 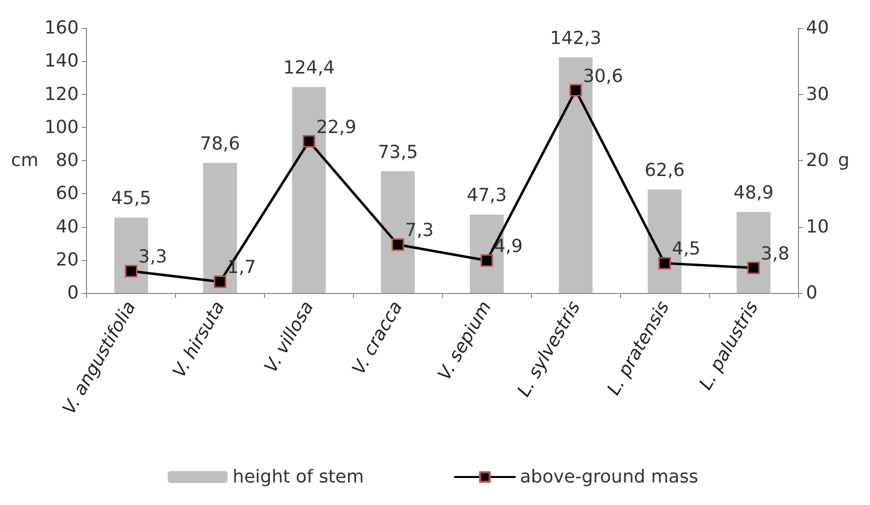 What do you see at coordinates (664, 170) in the screenshot?
I see `data-label: 62,6` at bounding box center [664, 170].